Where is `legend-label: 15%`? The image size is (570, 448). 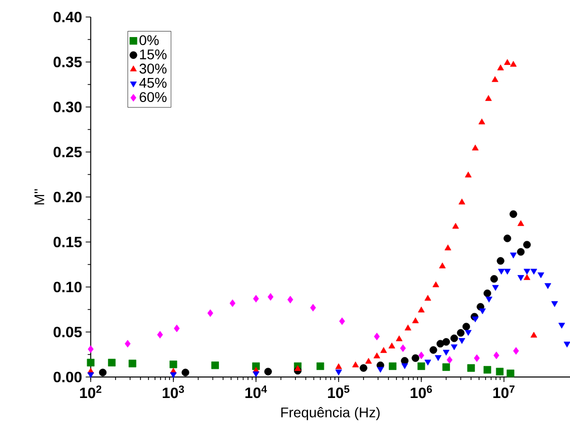 legend-label: 15% is located at coordinates (153, 54).